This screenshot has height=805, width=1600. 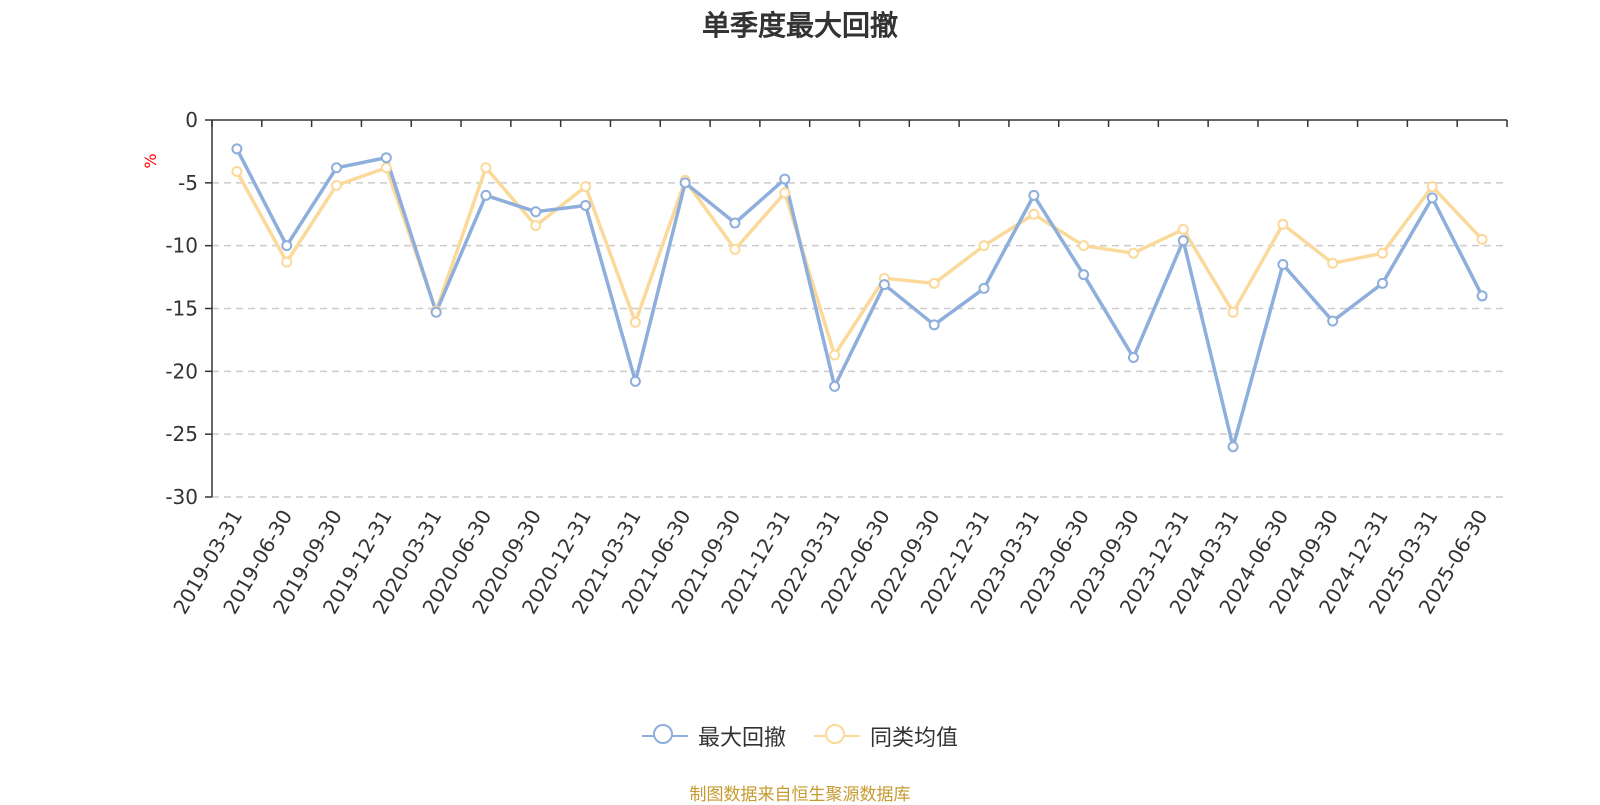 What do you see at coordinates (181, 246) in the screenshot?
I see `y-tick-label: -10` at bounding box center [181, 246].